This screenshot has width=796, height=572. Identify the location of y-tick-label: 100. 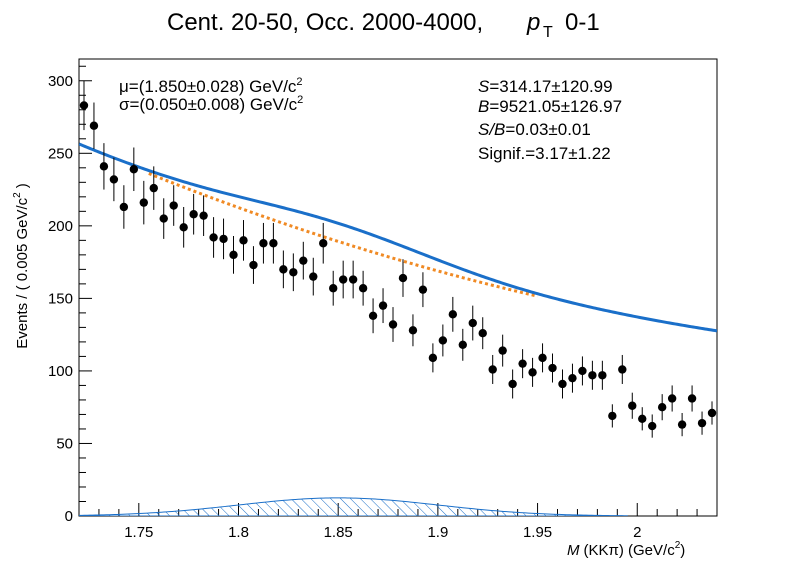
(60, 371).